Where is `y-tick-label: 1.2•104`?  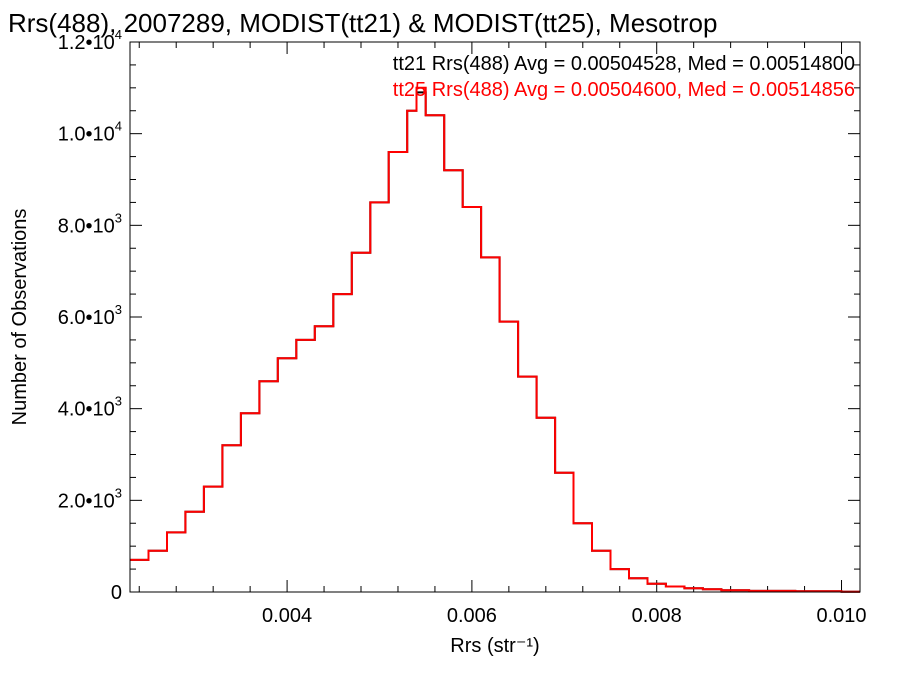 y-tick-label: 1.2•104 is located at coordinates (90, 40).